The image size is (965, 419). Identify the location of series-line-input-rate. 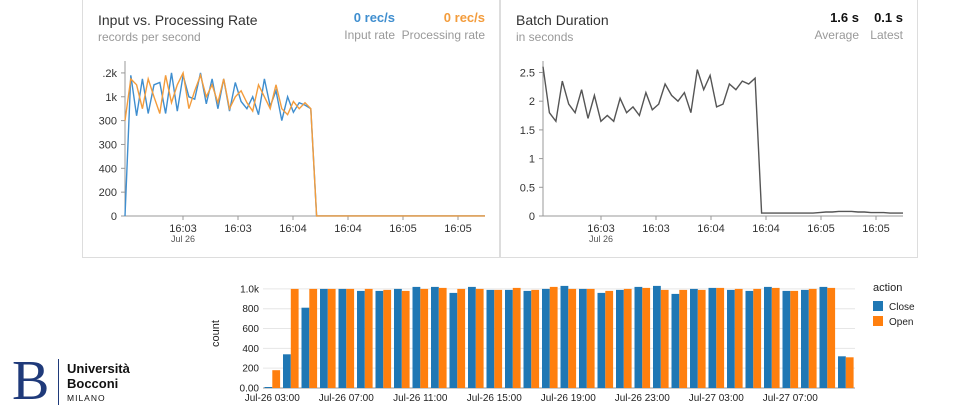
(304, 144).